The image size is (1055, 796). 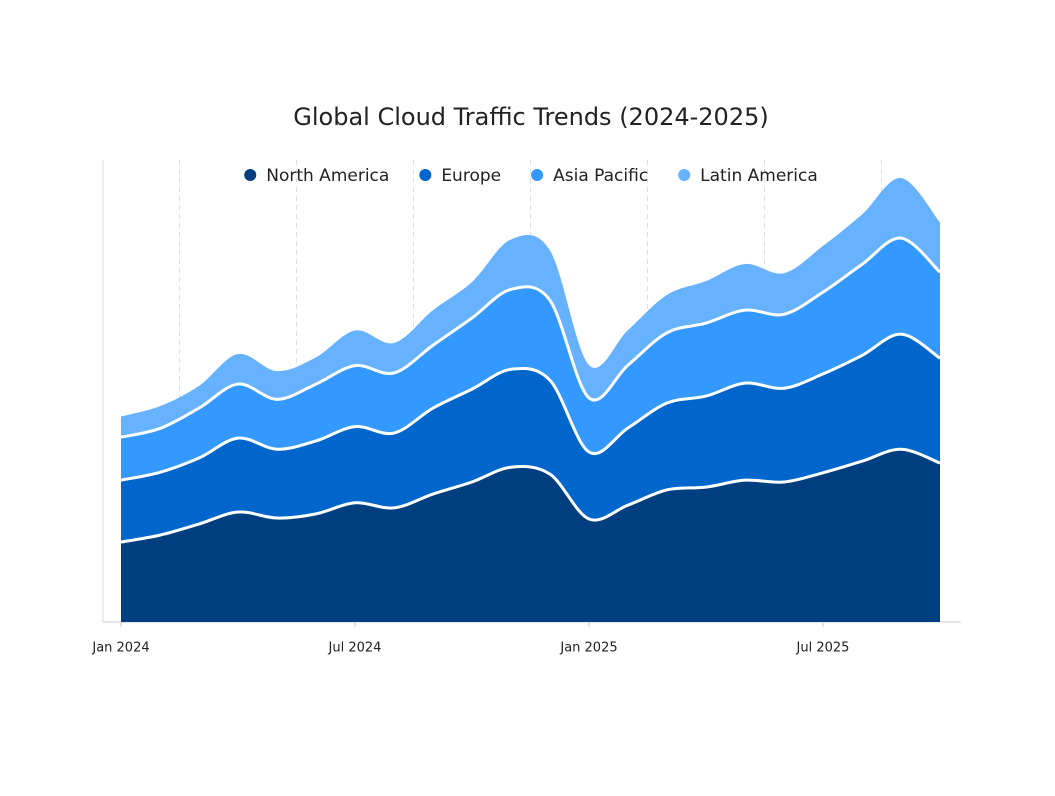 I want to click on legend-item: North America, so click(x=316, y=176).